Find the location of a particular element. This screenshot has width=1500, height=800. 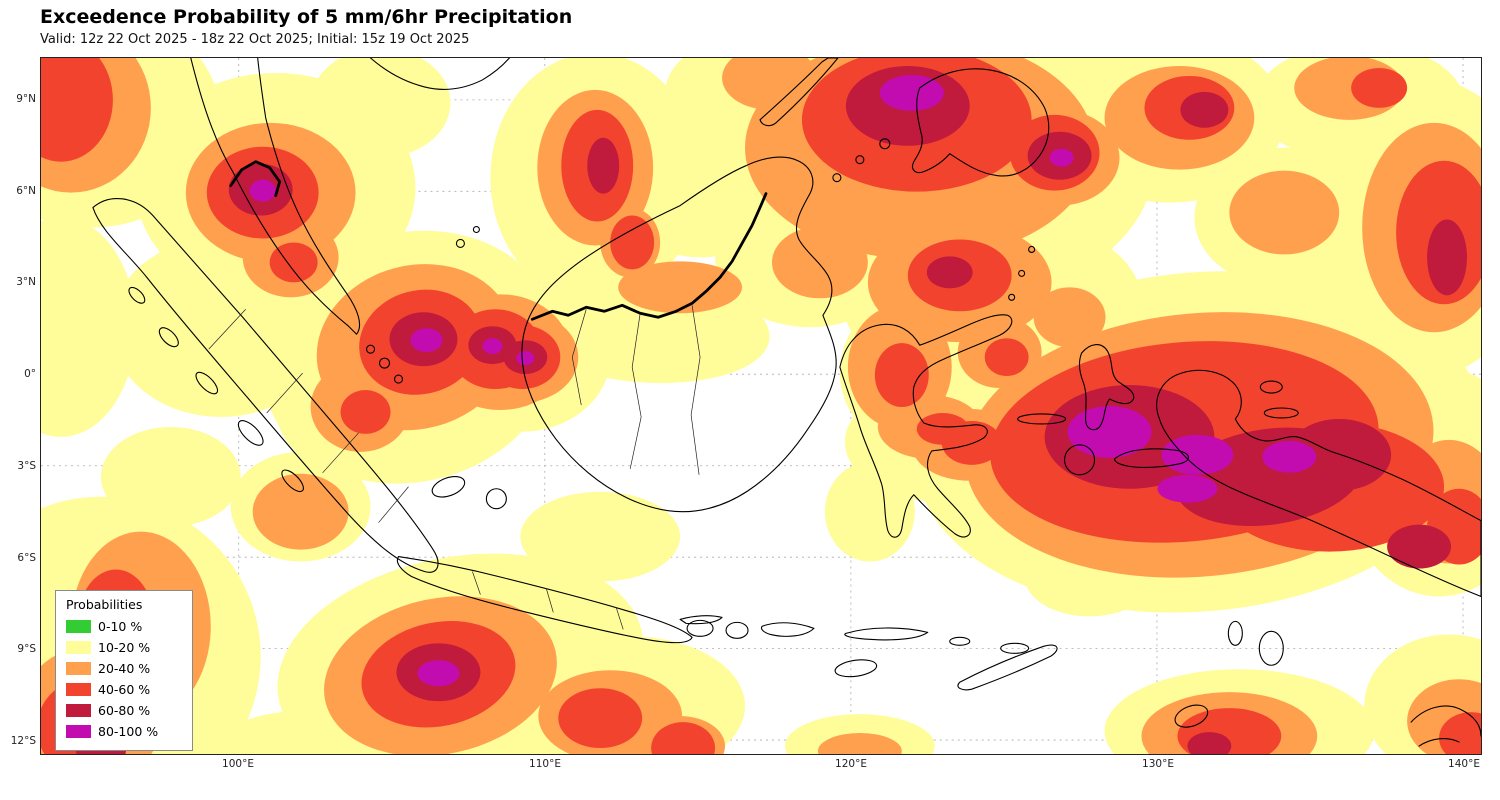

lon-label-140e: 140°E is located at coordinates (1464, 764).